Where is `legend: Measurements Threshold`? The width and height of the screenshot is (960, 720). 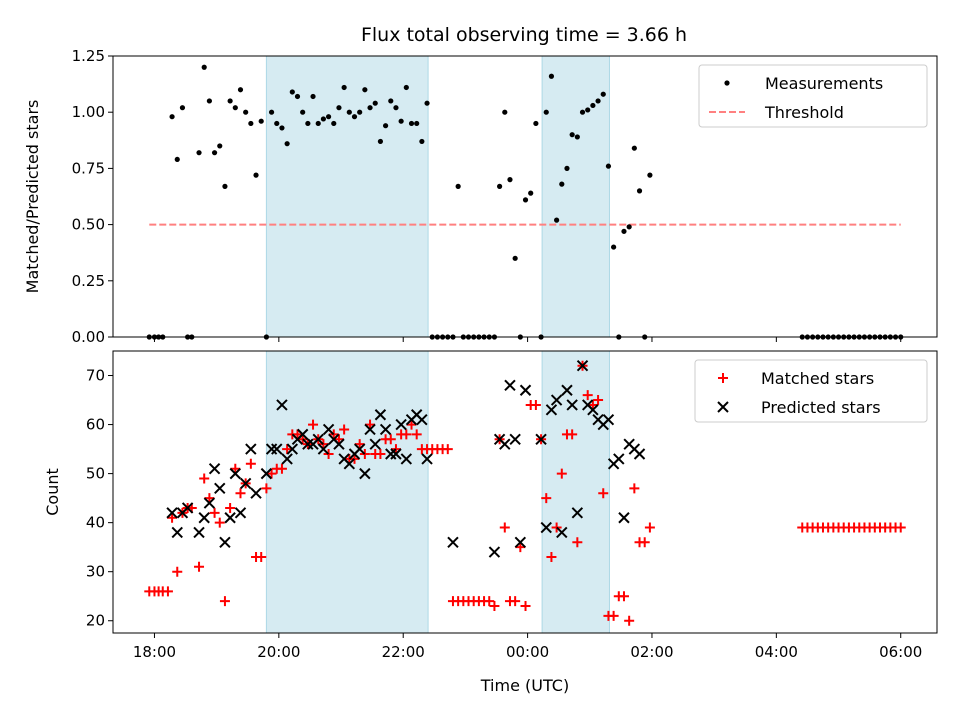 legend: Measurements Threshold is located at coordinates (813, 96).